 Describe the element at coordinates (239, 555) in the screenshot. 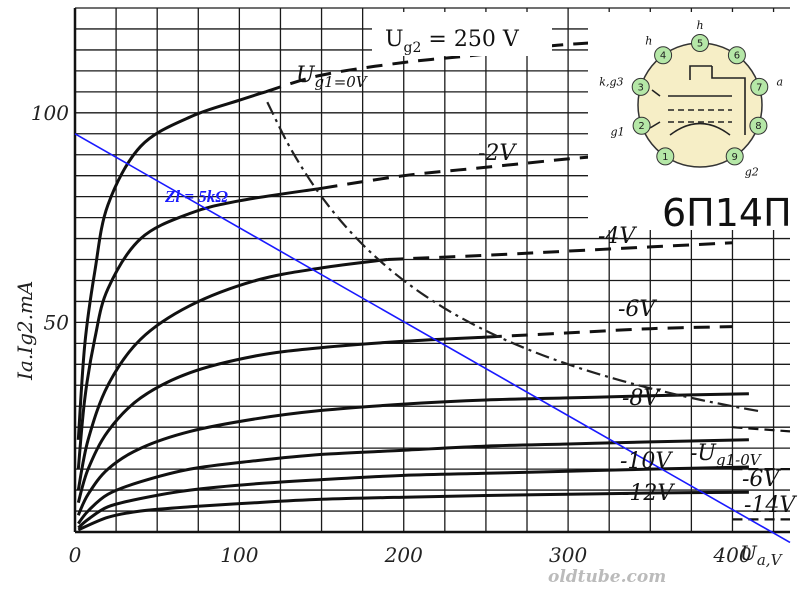

I see `x-tick-label: 100` at that location.